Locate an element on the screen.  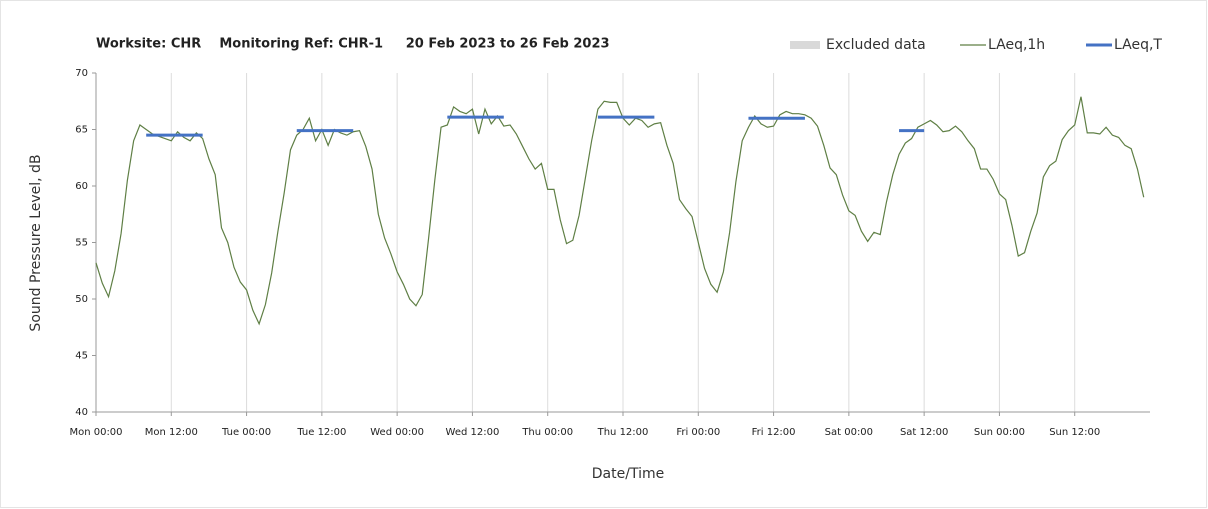
x-tick-label: Fri 00:00 is located at coordinates (698, 432).